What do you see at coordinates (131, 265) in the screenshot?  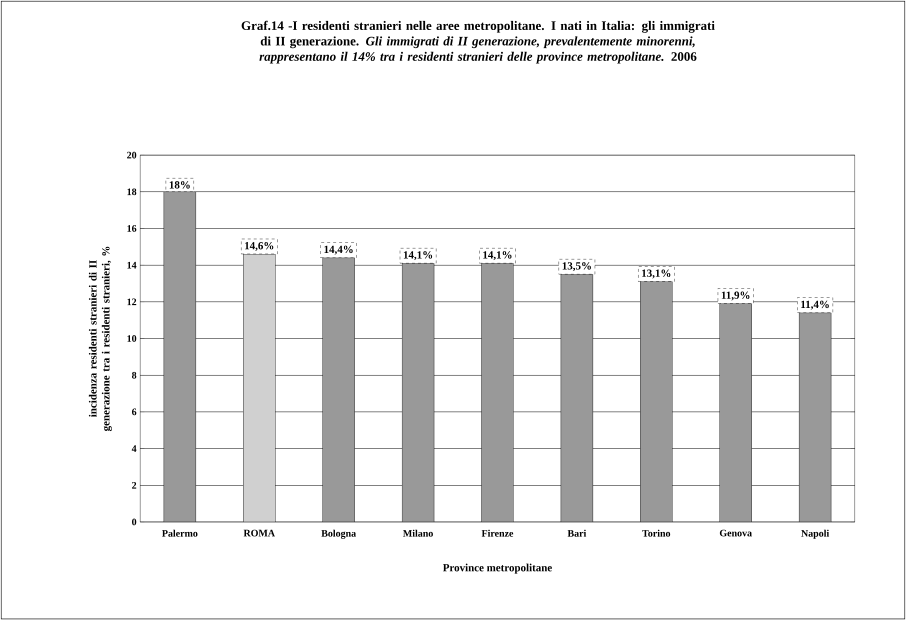 I see `y-tick-label: 14` at bounding box center [131, 265].